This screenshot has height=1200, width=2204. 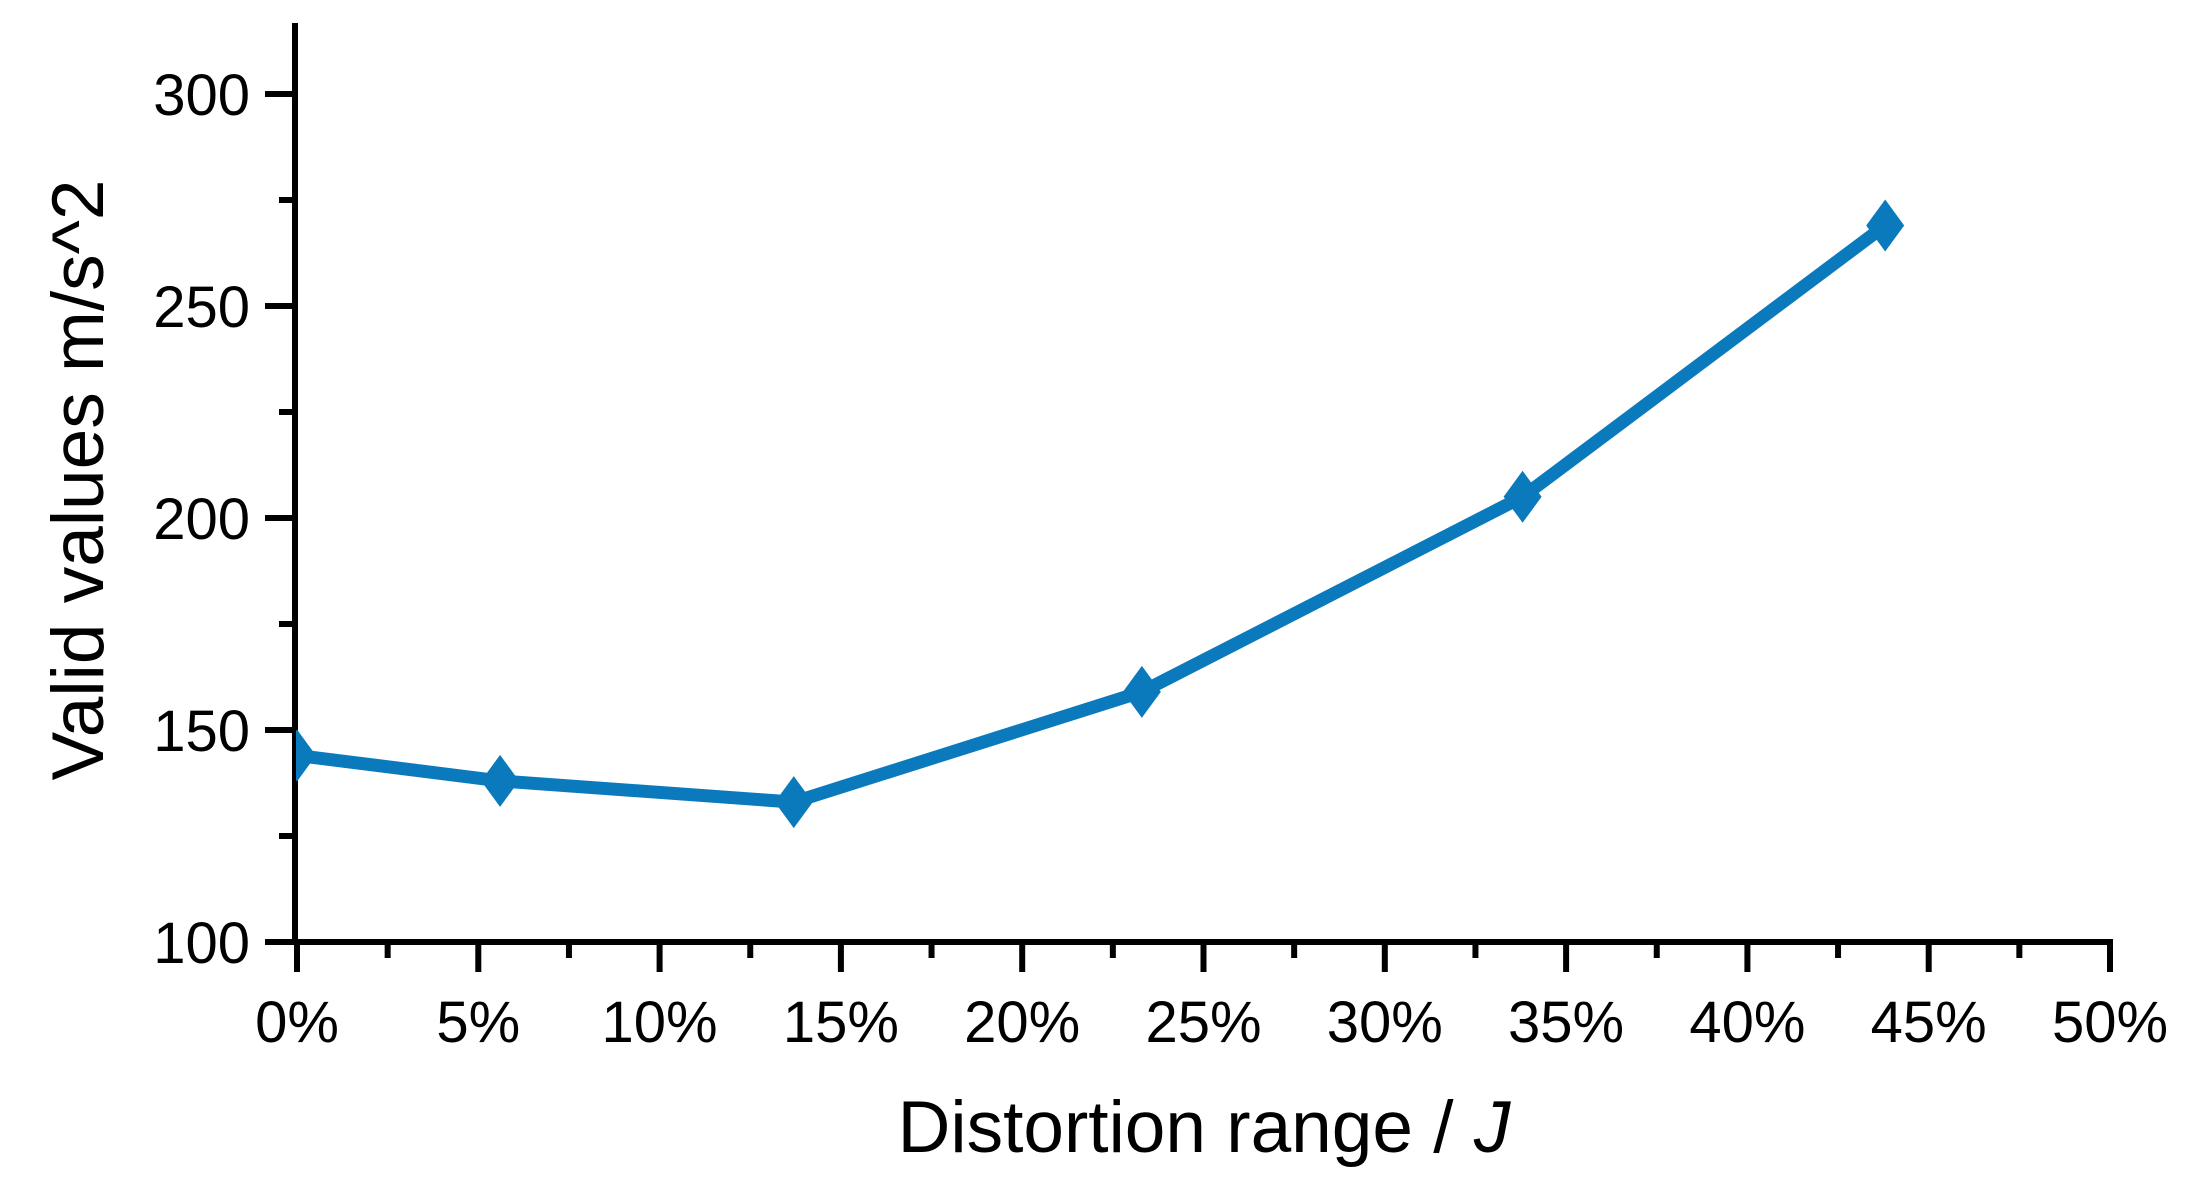 I want to click on x-tick-label: 20%, so click(x=1022, y=1022).